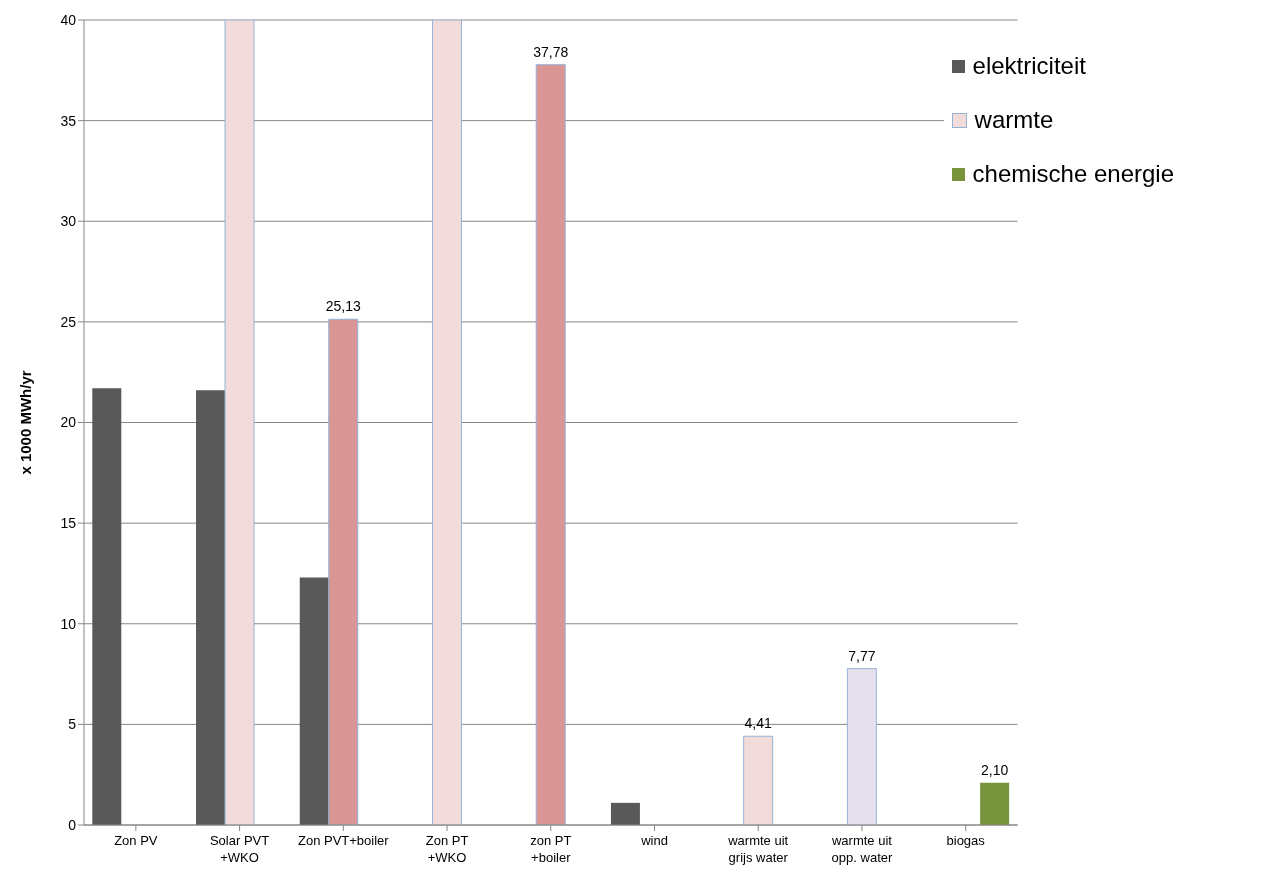 The image size is (1270, 893). I want to click on data-label: 4,41, so click(758, 723).